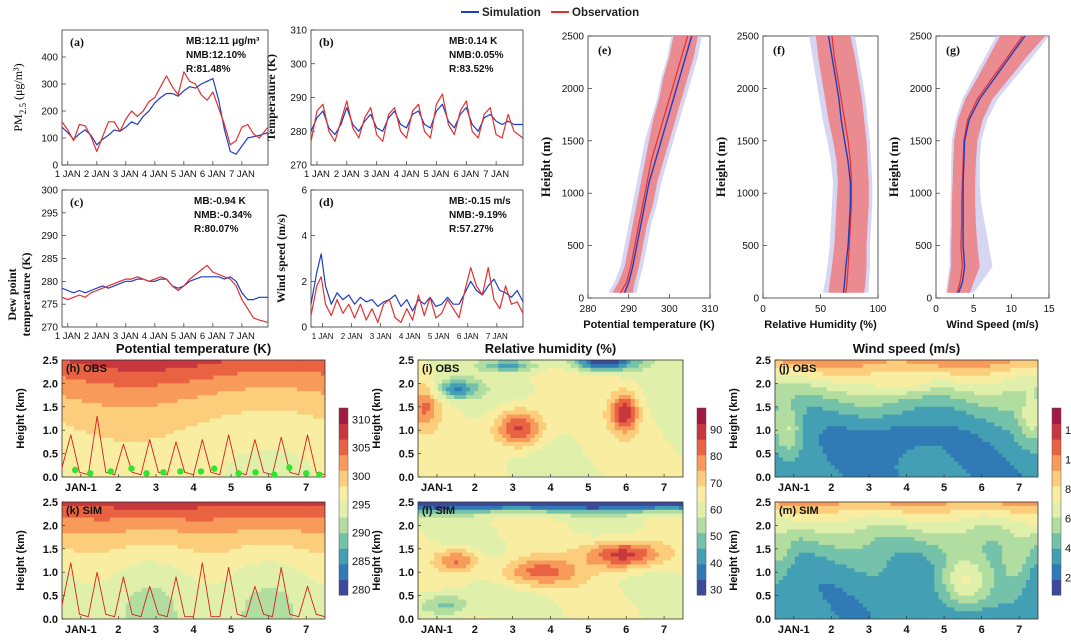 This screenshot has height=644, width=1071. What do you see at coordinates (361, 420) in the screenshot?
I see `colorbar-tick-label: 310` at bounding box center [361, 420].